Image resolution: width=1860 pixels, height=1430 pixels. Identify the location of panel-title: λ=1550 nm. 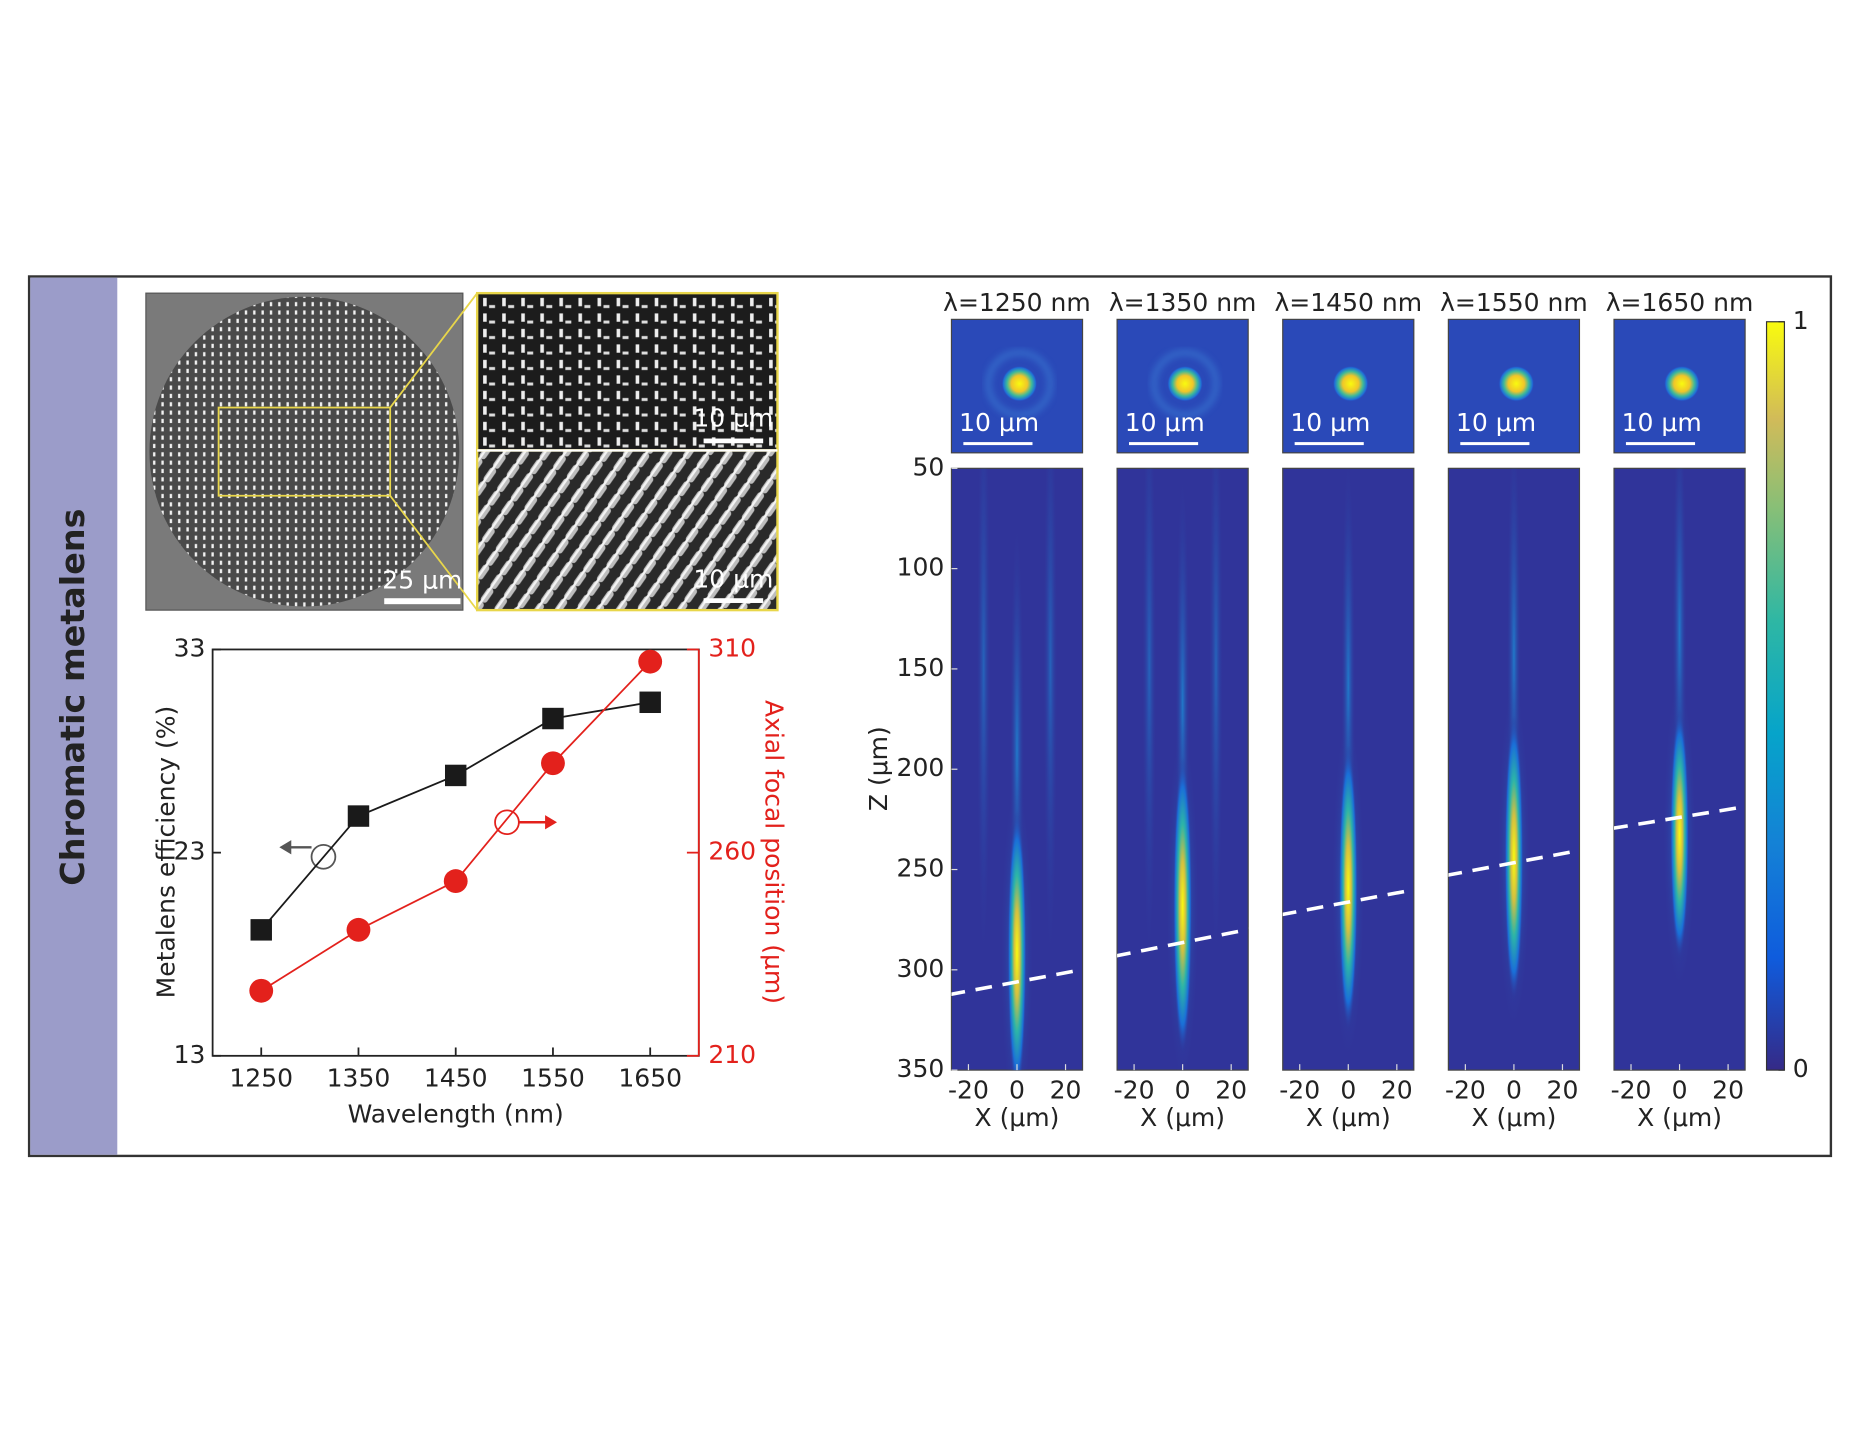
(1514, 302).